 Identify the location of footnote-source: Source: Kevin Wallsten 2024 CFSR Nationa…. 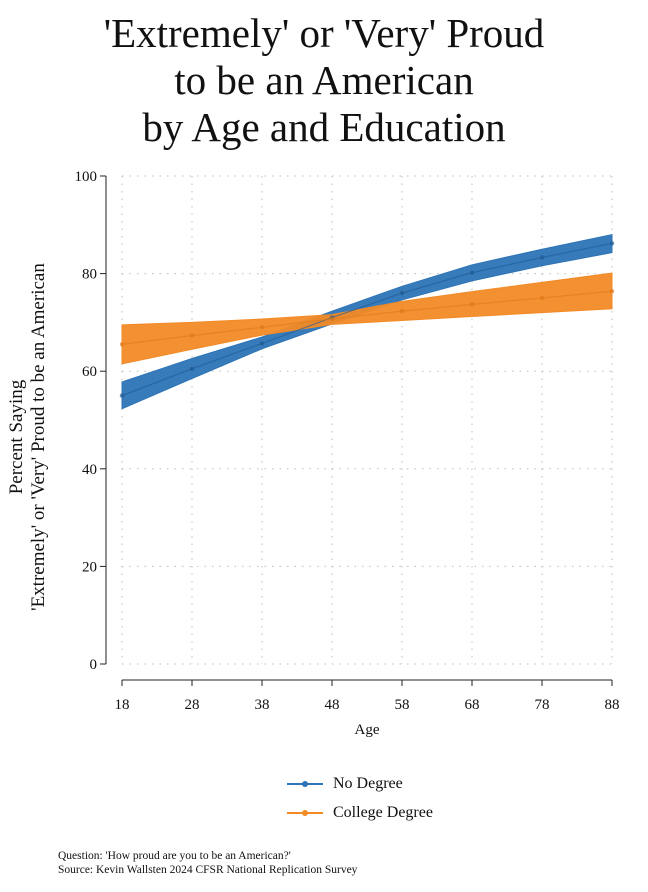
(208, 870).